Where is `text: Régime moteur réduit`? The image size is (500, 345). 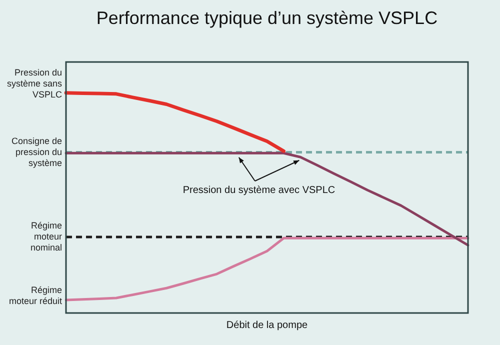
text: Régime moteur réduit is located at coordinates (35, 295).